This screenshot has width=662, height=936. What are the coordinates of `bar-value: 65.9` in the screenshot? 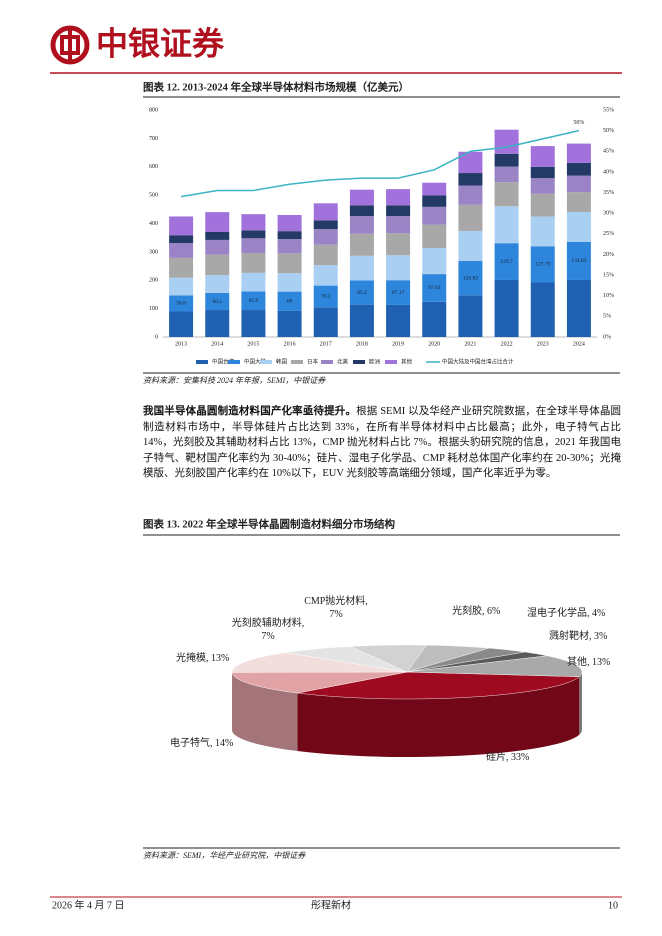 It's located at (254, 301).